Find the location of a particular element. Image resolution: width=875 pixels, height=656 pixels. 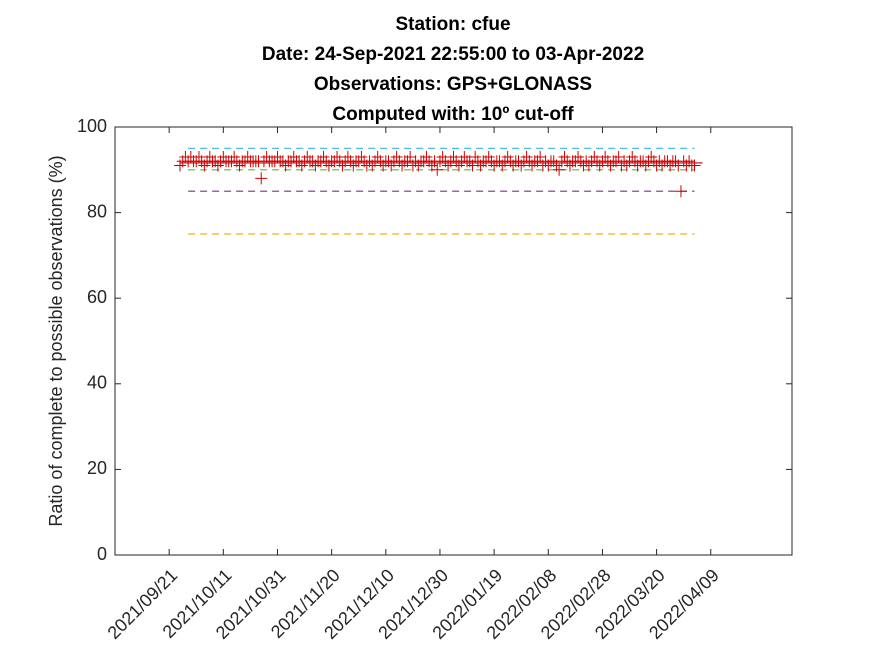

y-tick-label: 0 is located at coordinates (102, 554).